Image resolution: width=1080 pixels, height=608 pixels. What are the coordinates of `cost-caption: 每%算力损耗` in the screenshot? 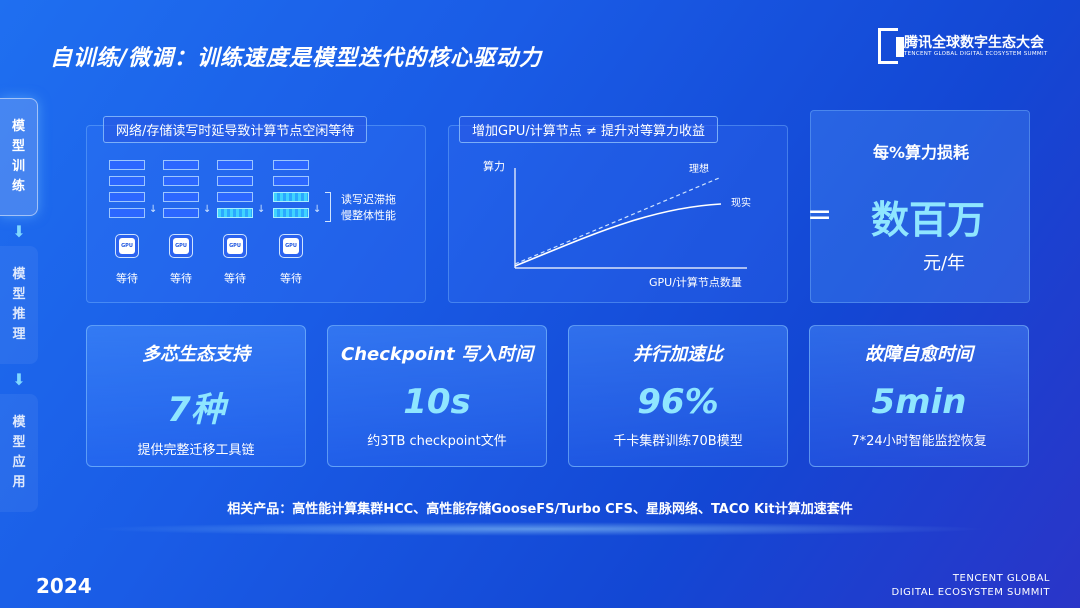 It's located at (921, 152).